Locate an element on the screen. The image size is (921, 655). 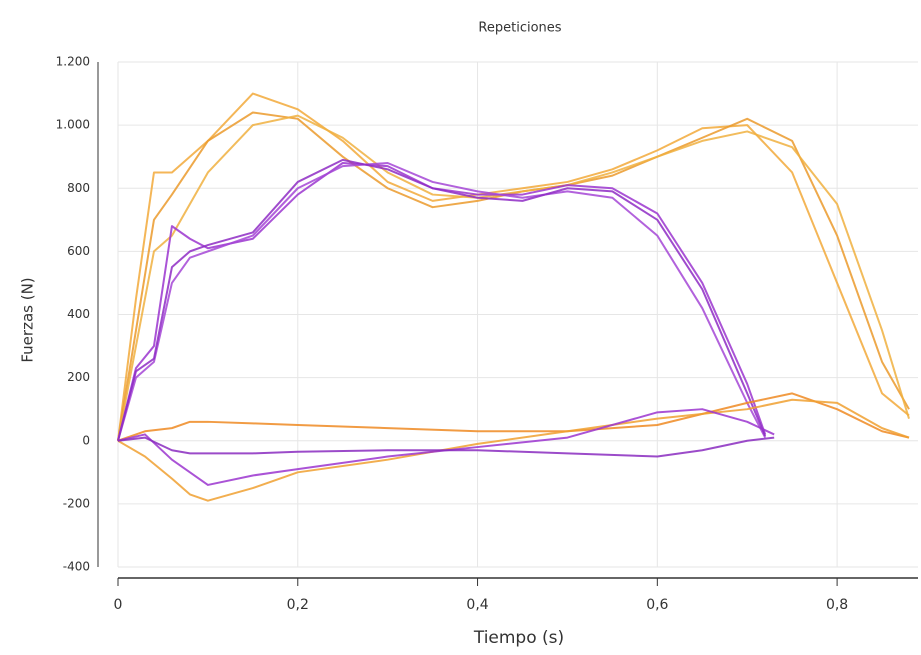
x-tick-label: 0 is located at coordinates (118, 605).